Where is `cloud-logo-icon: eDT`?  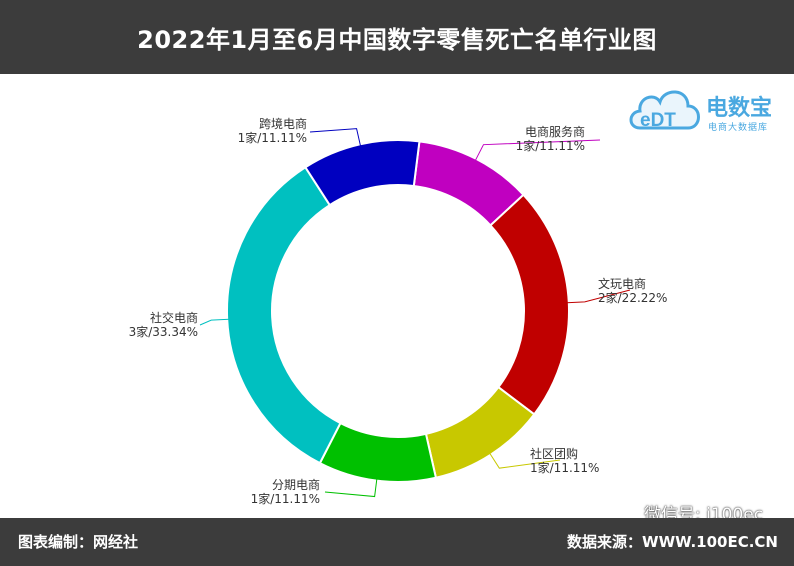 cloud-logo-icon: eDT is located at coordinates (664, 110).